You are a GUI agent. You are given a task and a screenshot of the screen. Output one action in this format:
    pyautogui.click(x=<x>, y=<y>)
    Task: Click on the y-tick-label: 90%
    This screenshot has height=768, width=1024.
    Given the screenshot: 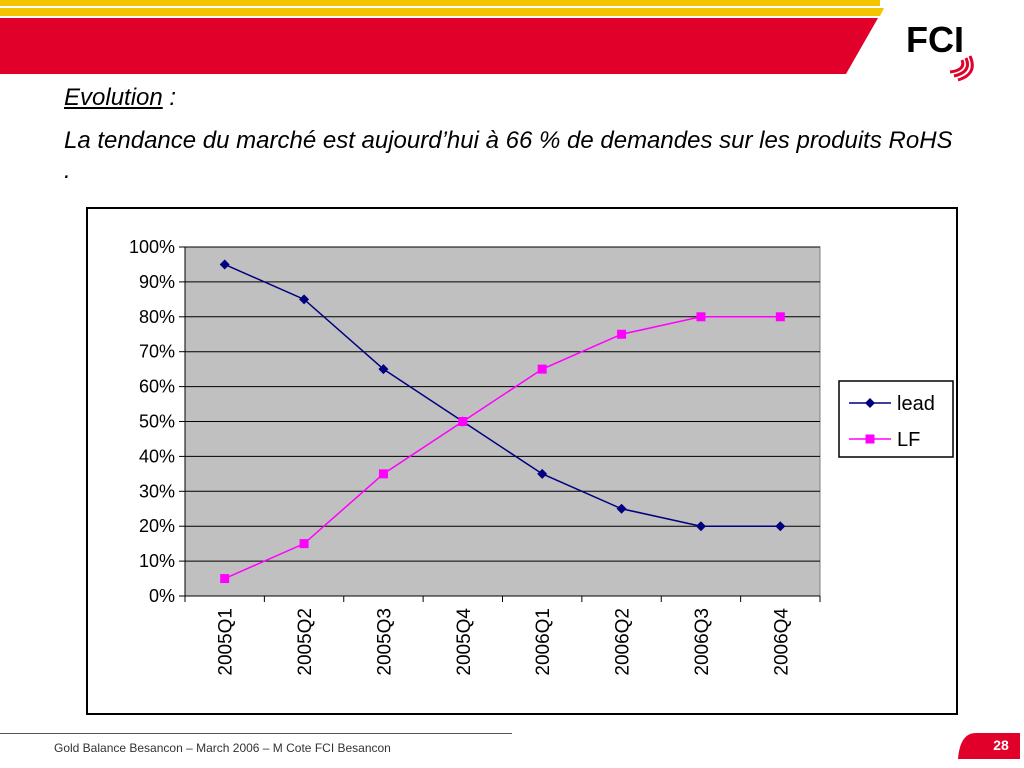 What is the action you would take?
    pyautogui.click(x=157, y=282)
    